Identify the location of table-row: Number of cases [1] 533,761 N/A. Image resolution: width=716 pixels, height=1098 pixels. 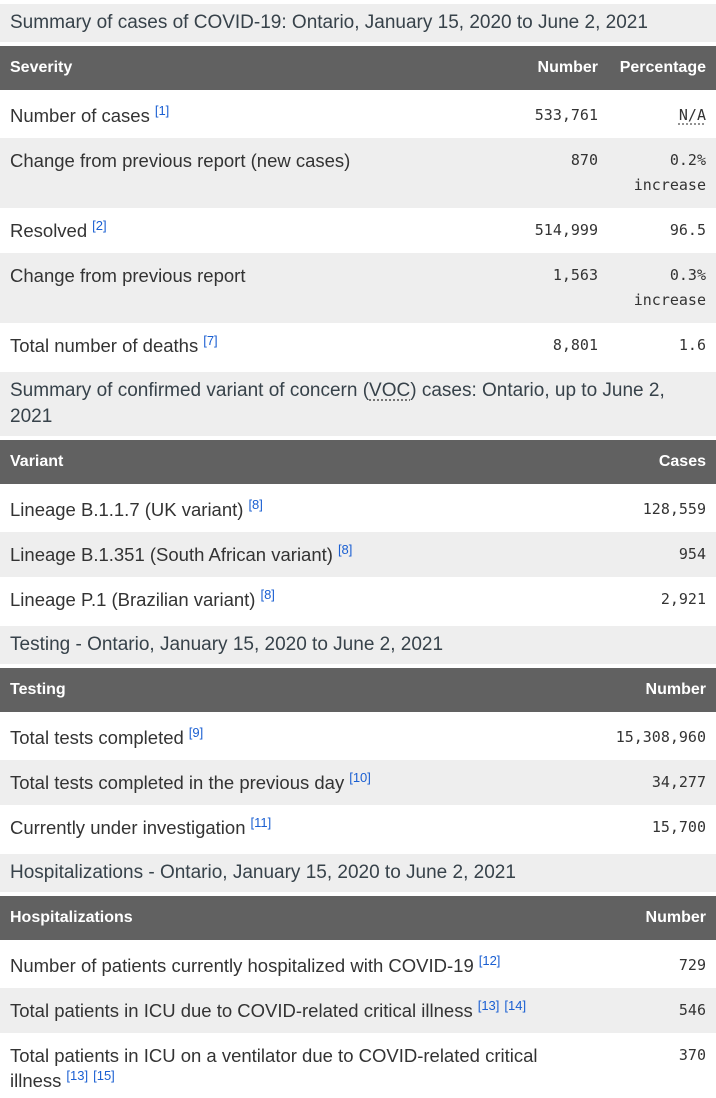
(358, 114).